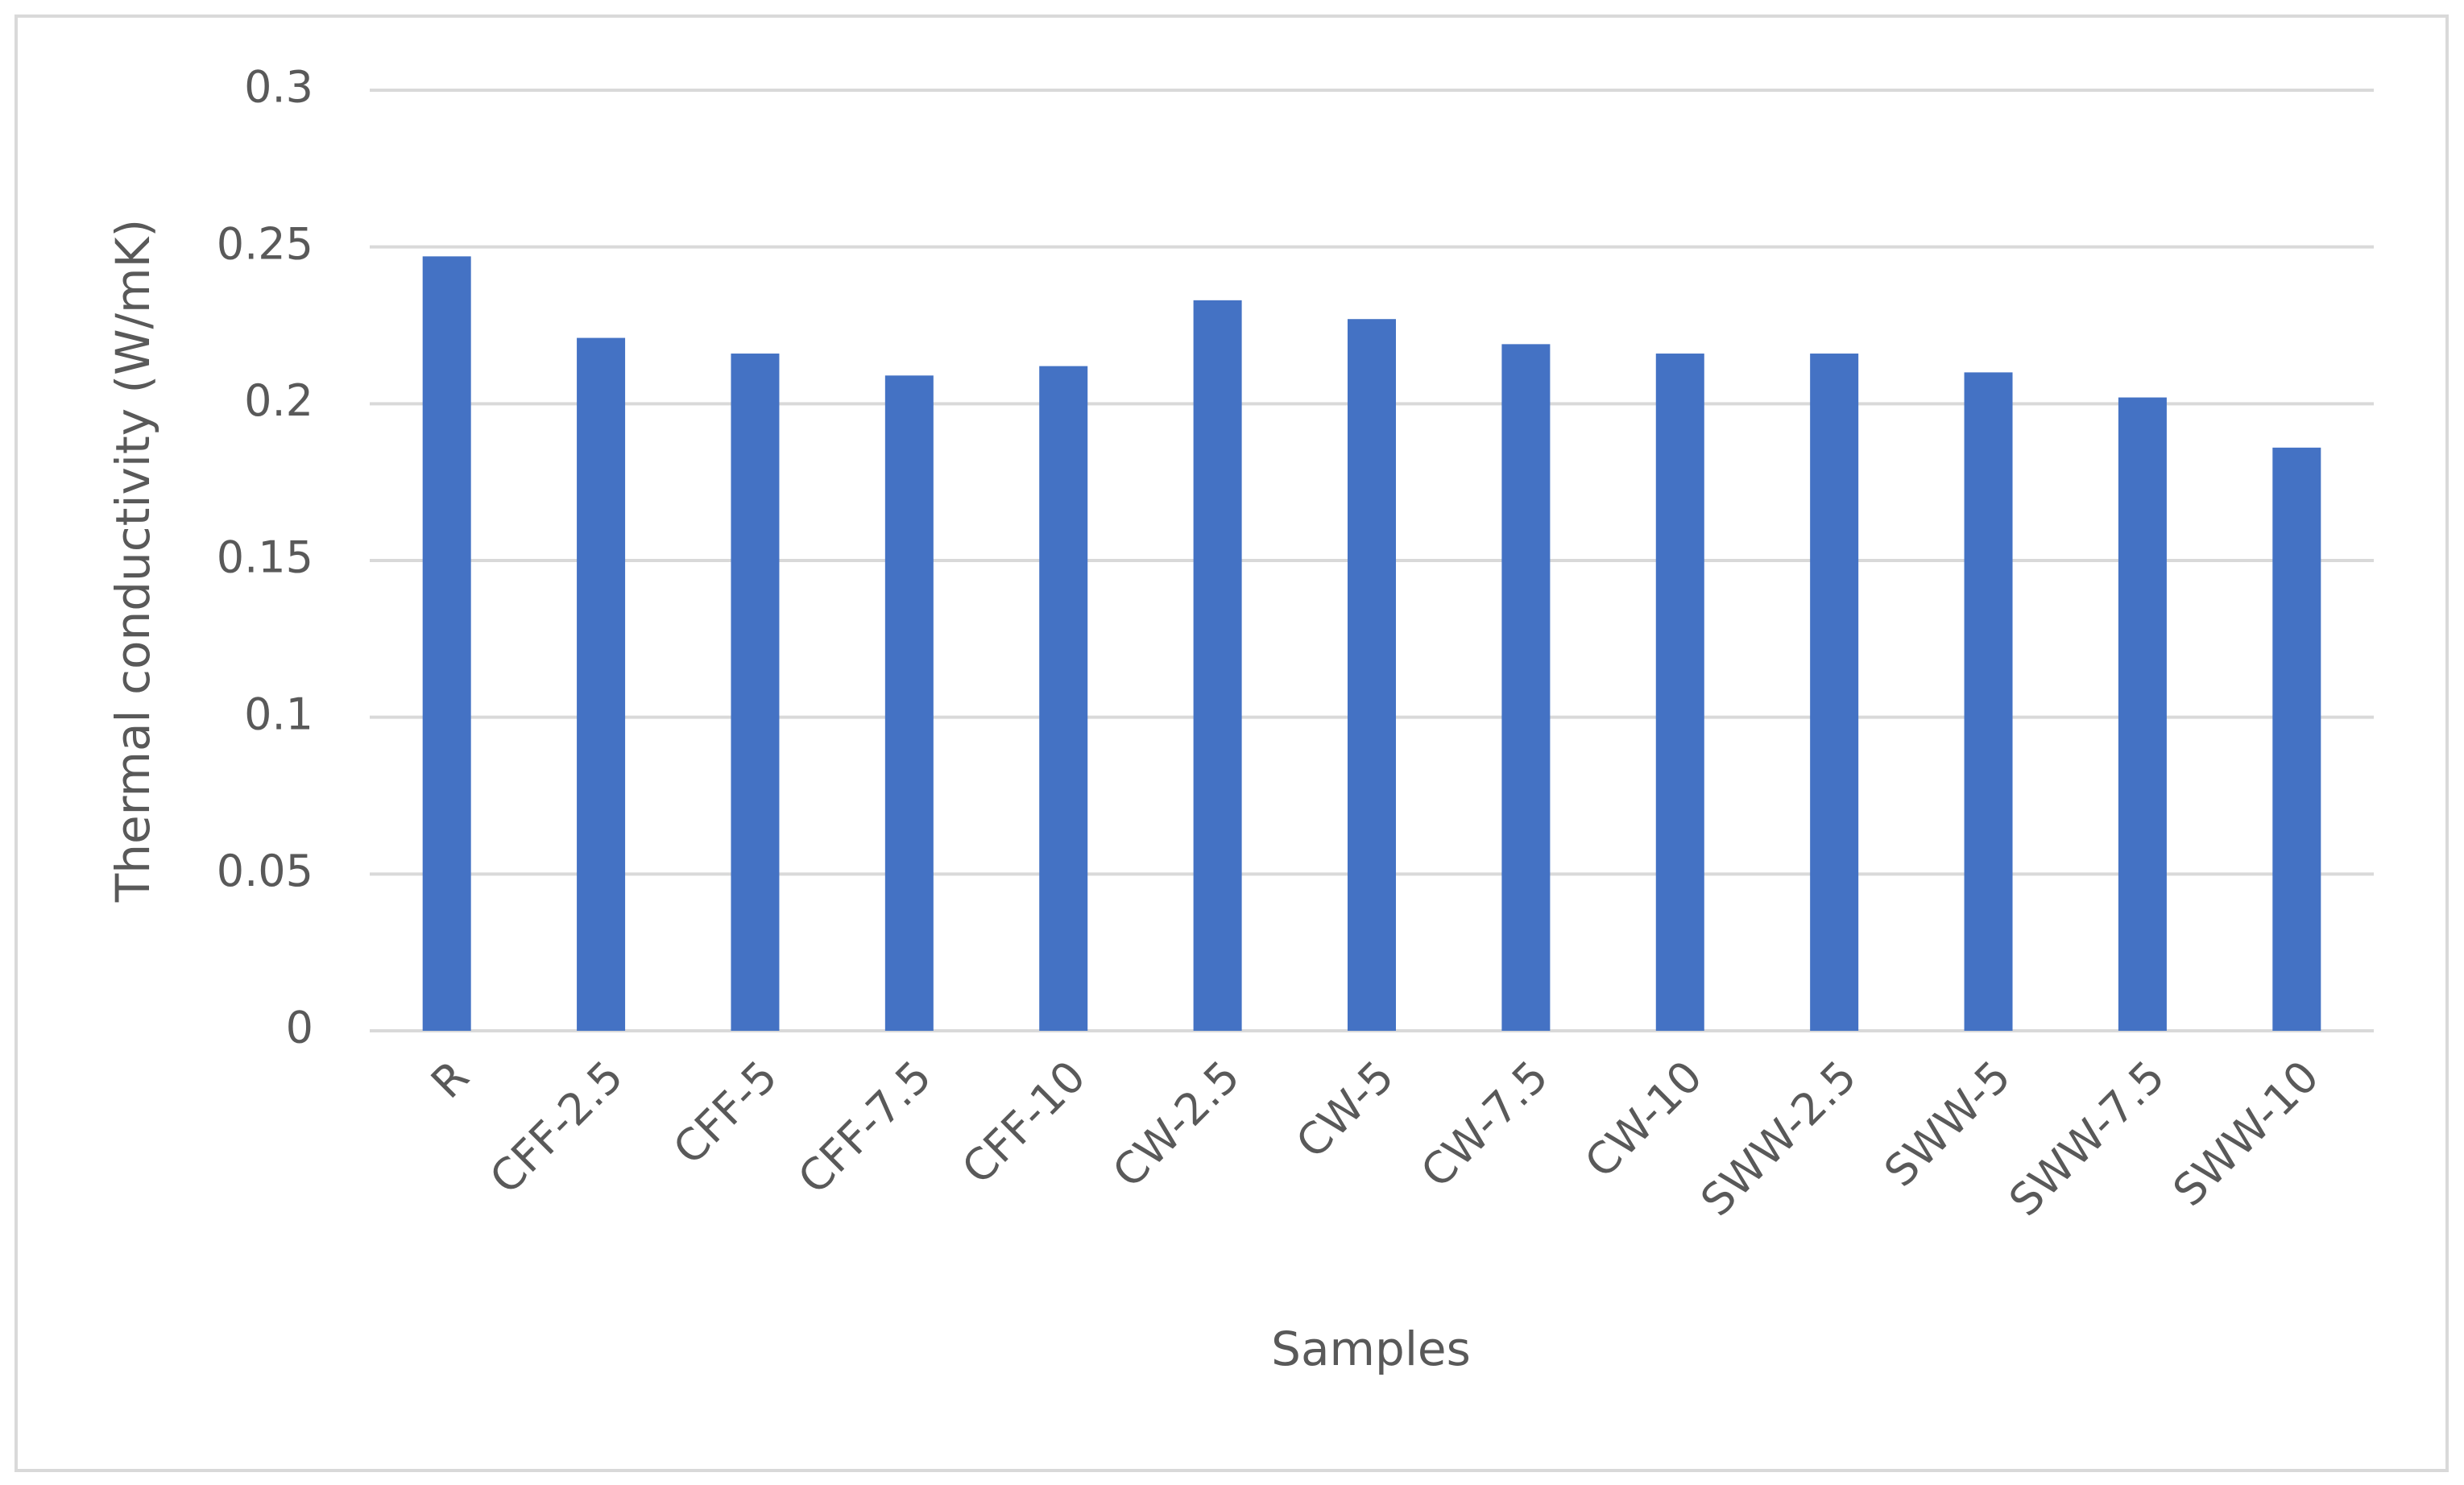  Describe the element at coordinates (265, 871) in the screenshot. I see `y-tick-label: 0.05` at that location.